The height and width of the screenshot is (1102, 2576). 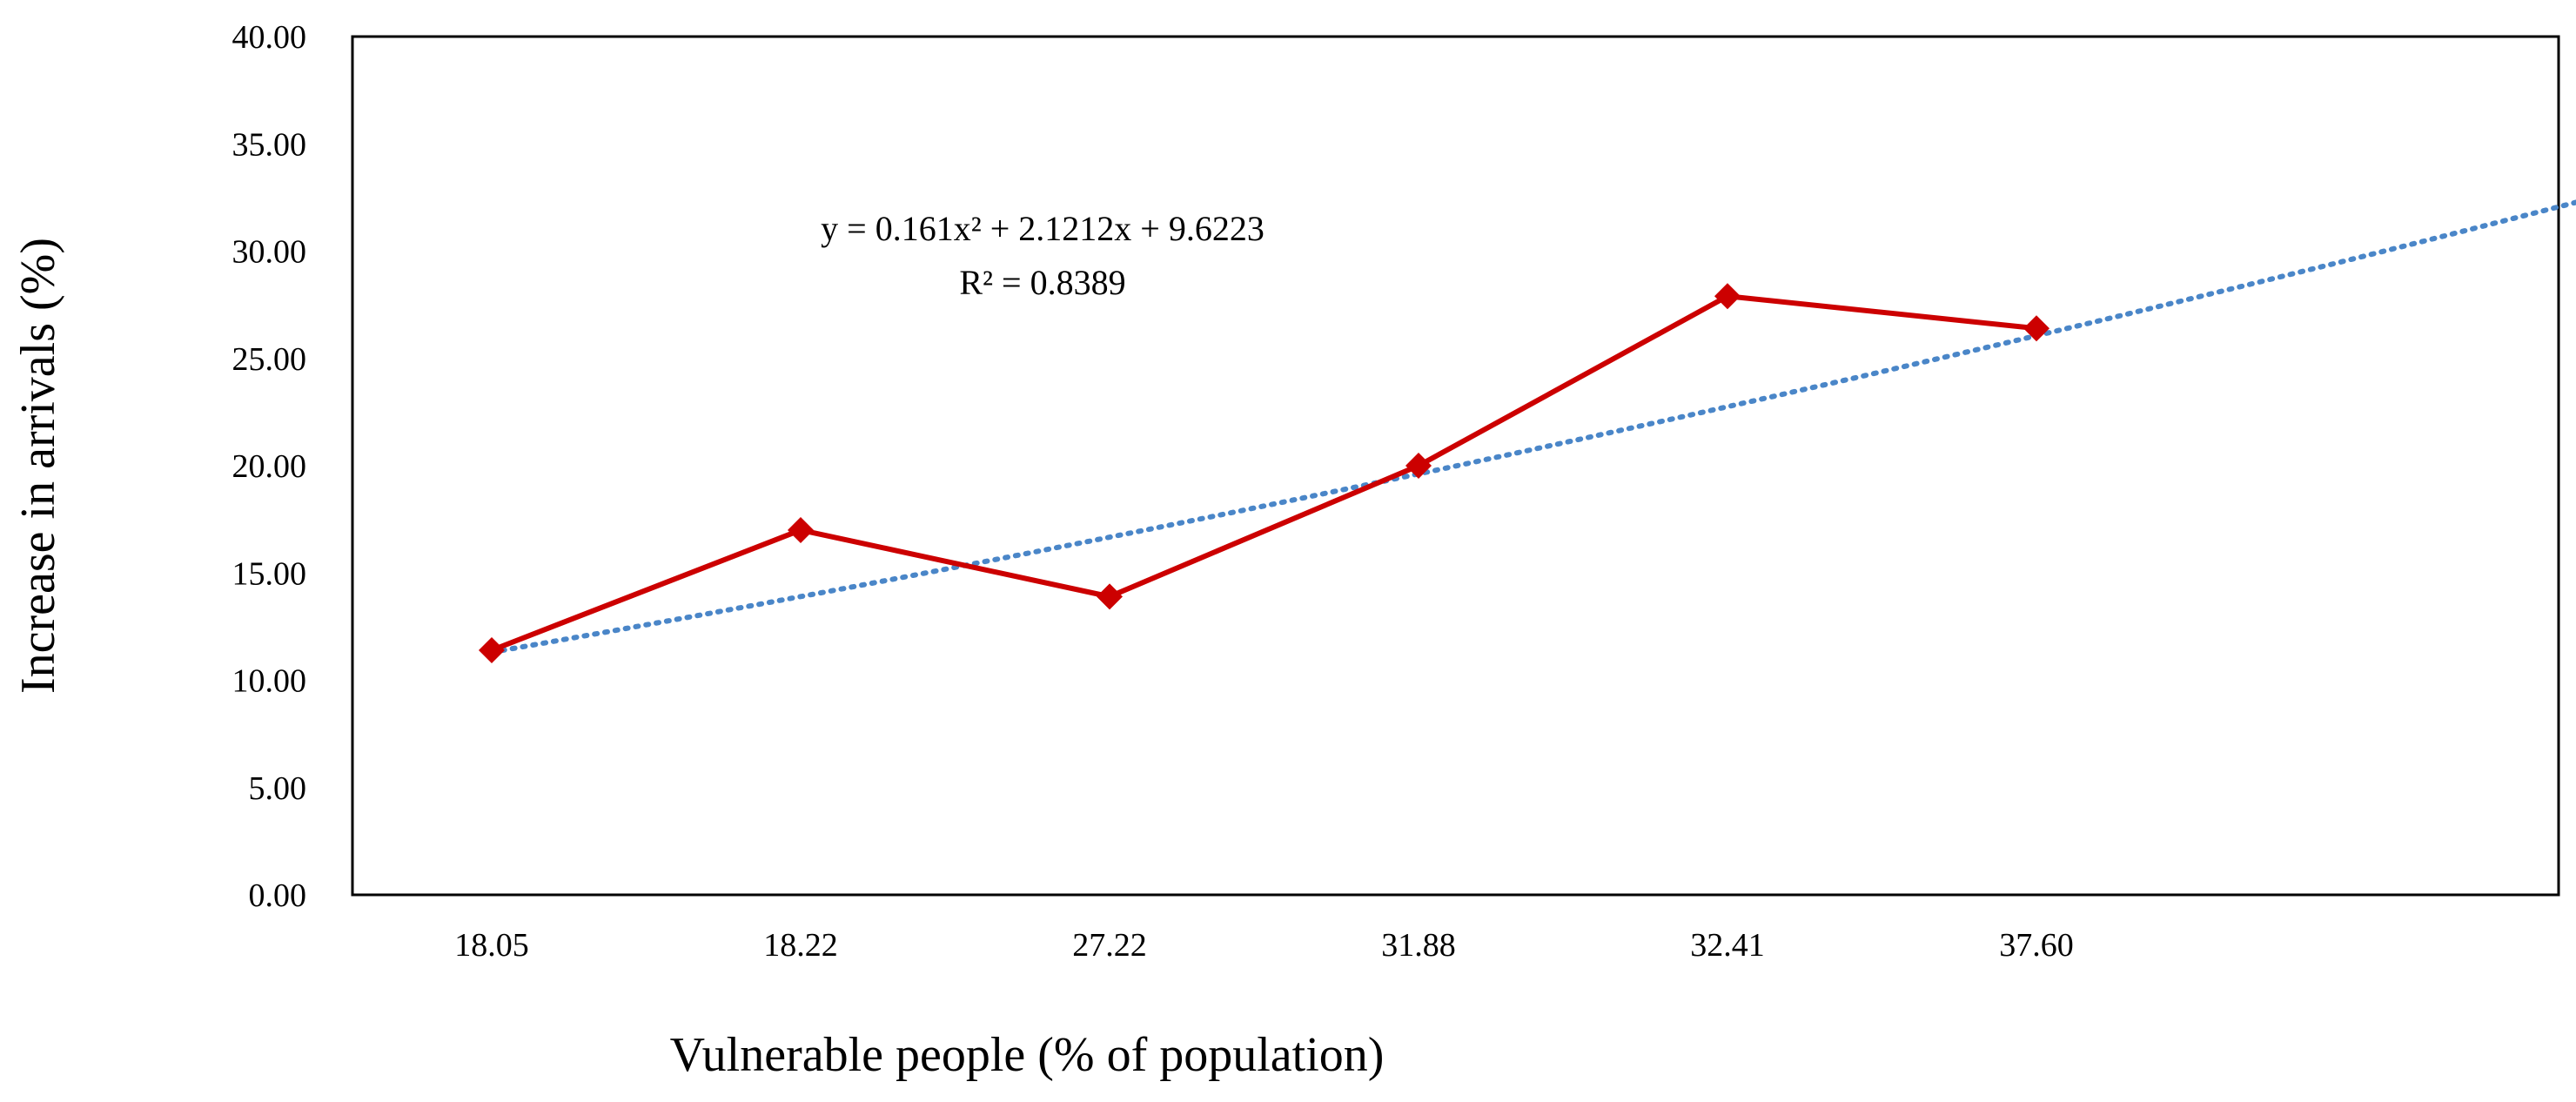 What do you see at coordinates (2036, 945) in the screenshot?
I see `x-tick-label: 37.60` at bounding box center [2036, 945].